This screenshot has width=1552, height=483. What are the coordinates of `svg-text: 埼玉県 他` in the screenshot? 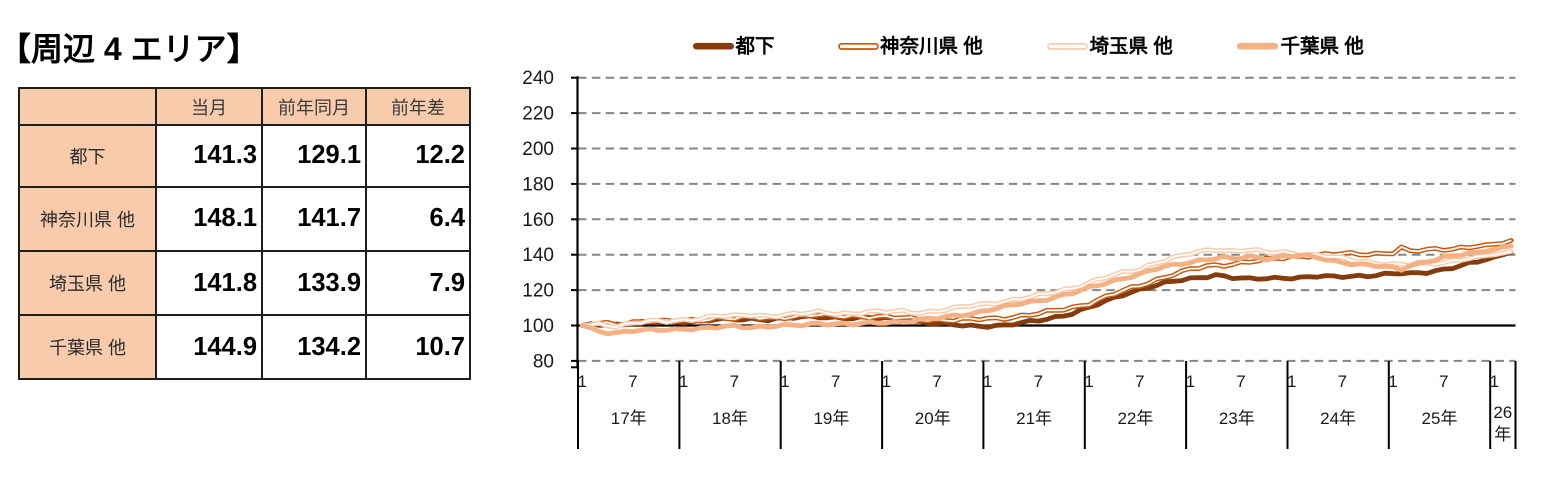 It's located at (1132, 46).